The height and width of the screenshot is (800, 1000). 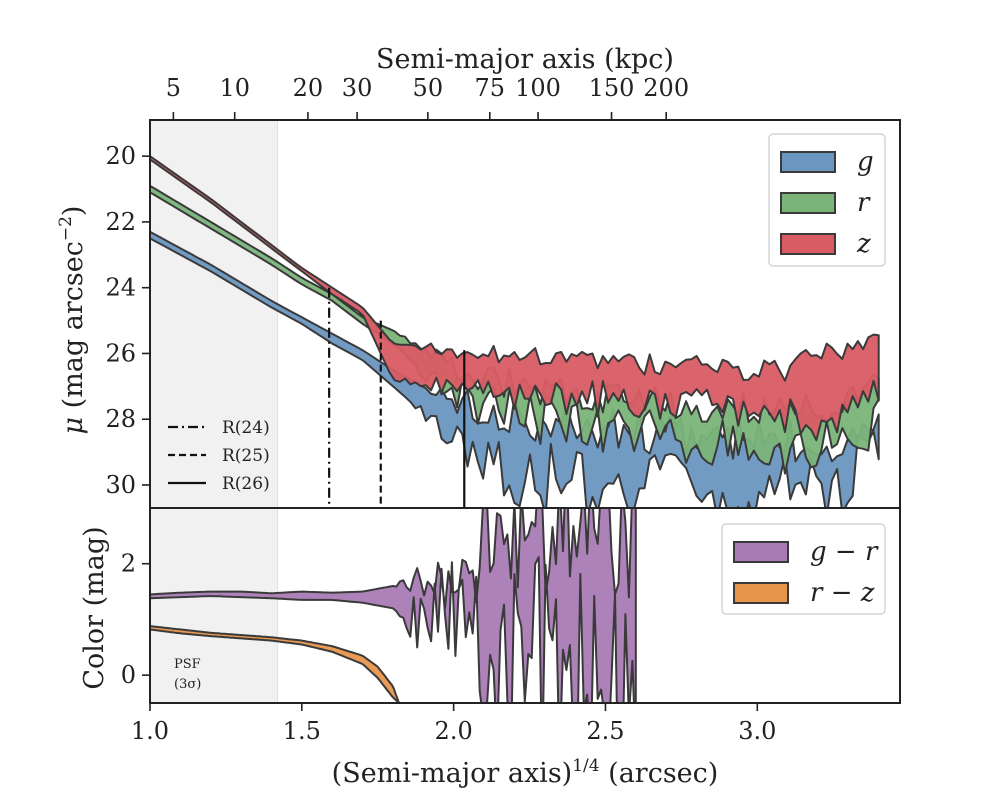 I want to click on mu-unit-exponent: −2, so click(x=66, y=228).